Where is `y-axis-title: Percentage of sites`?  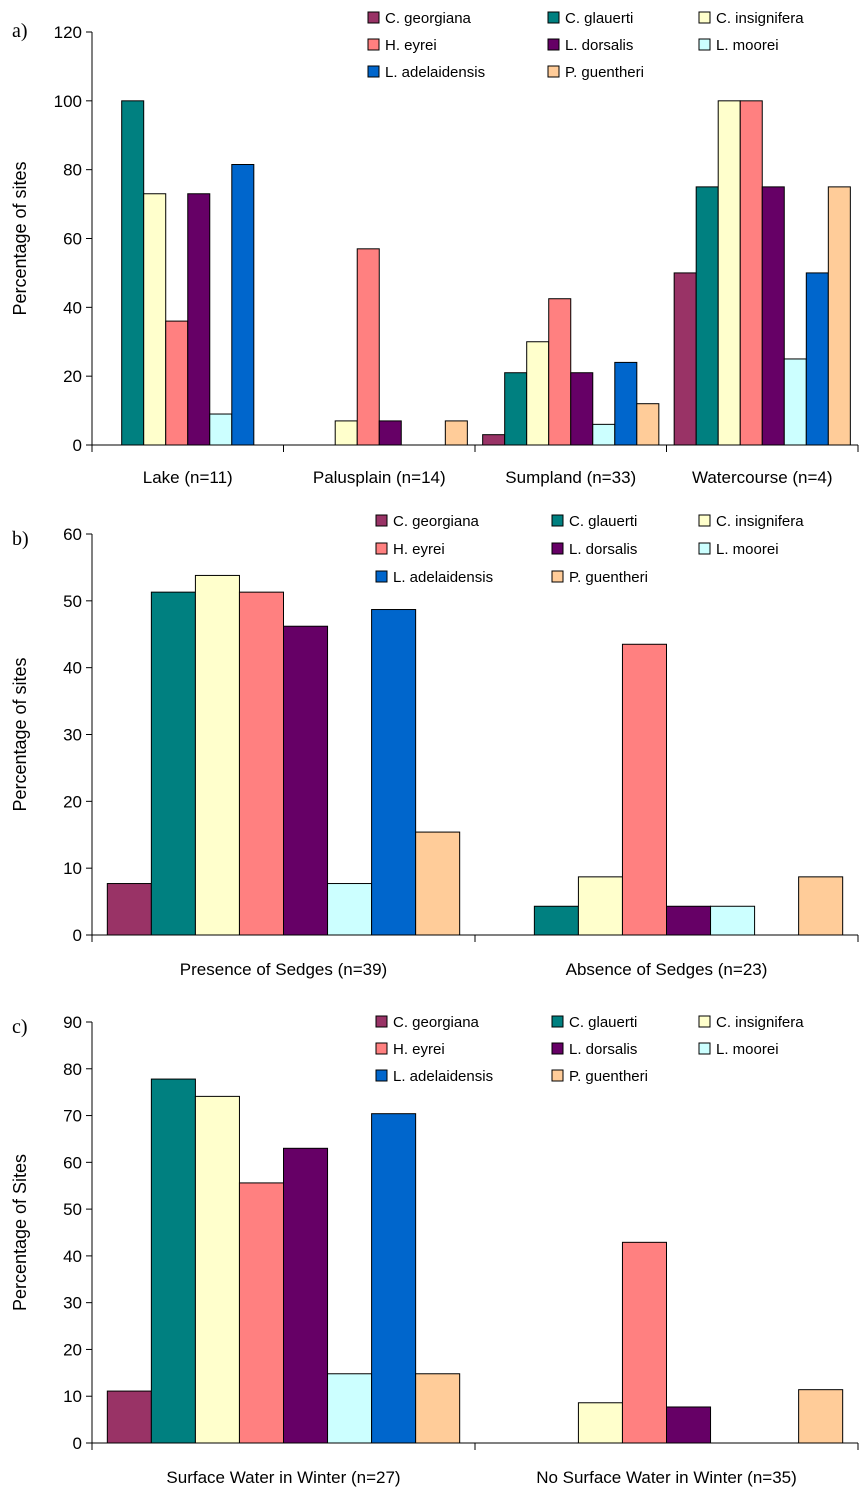 y-axis-title: Percentage of sites is located at coordinates (20, 238).